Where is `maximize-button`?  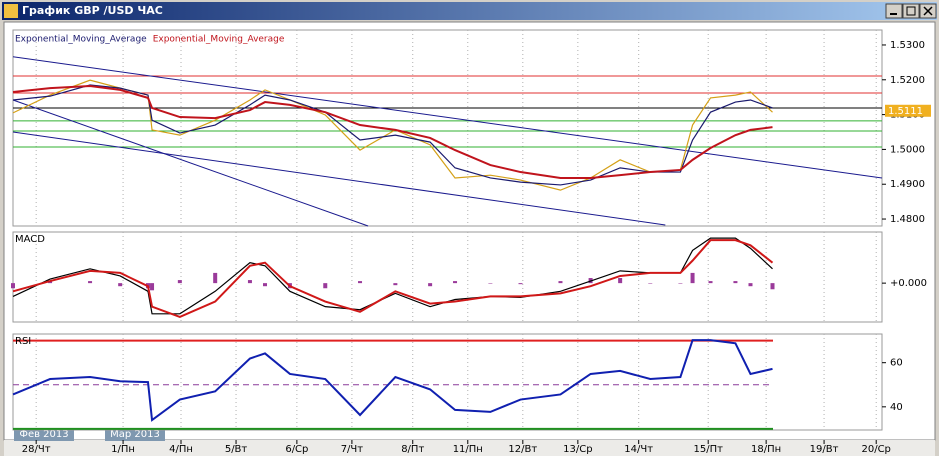
maximize-button is located at coordinates (911, 11).